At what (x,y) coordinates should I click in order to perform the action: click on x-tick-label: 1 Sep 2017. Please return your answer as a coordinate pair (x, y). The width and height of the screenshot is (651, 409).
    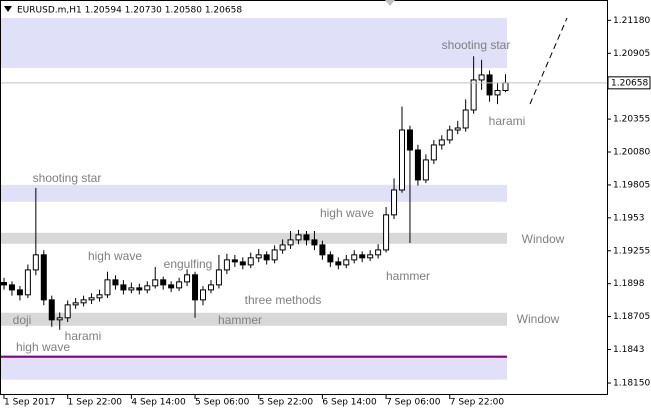
    Looking at the image, I should click on (29, 403).